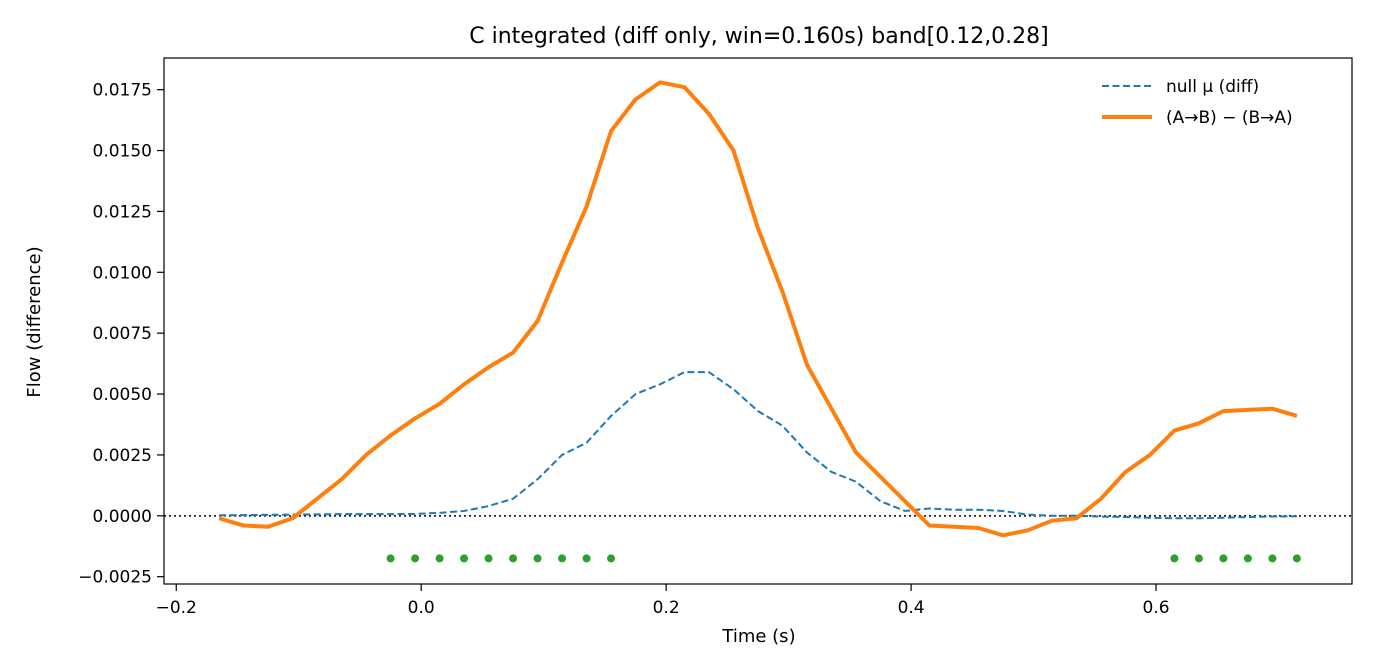 The image size is (1376, 672). Describe the element at coordinates (115, 578) in the screenshot. I see `y-tick-label: −0.0025` at that location.